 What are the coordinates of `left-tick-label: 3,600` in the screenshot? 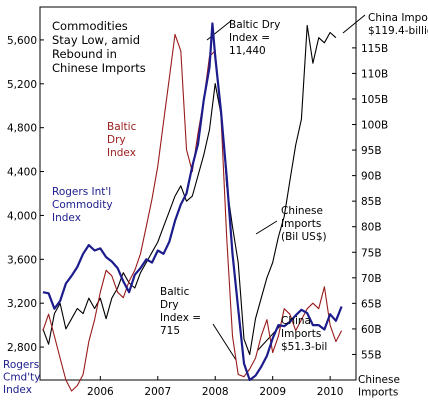 It's located at (22, 260).